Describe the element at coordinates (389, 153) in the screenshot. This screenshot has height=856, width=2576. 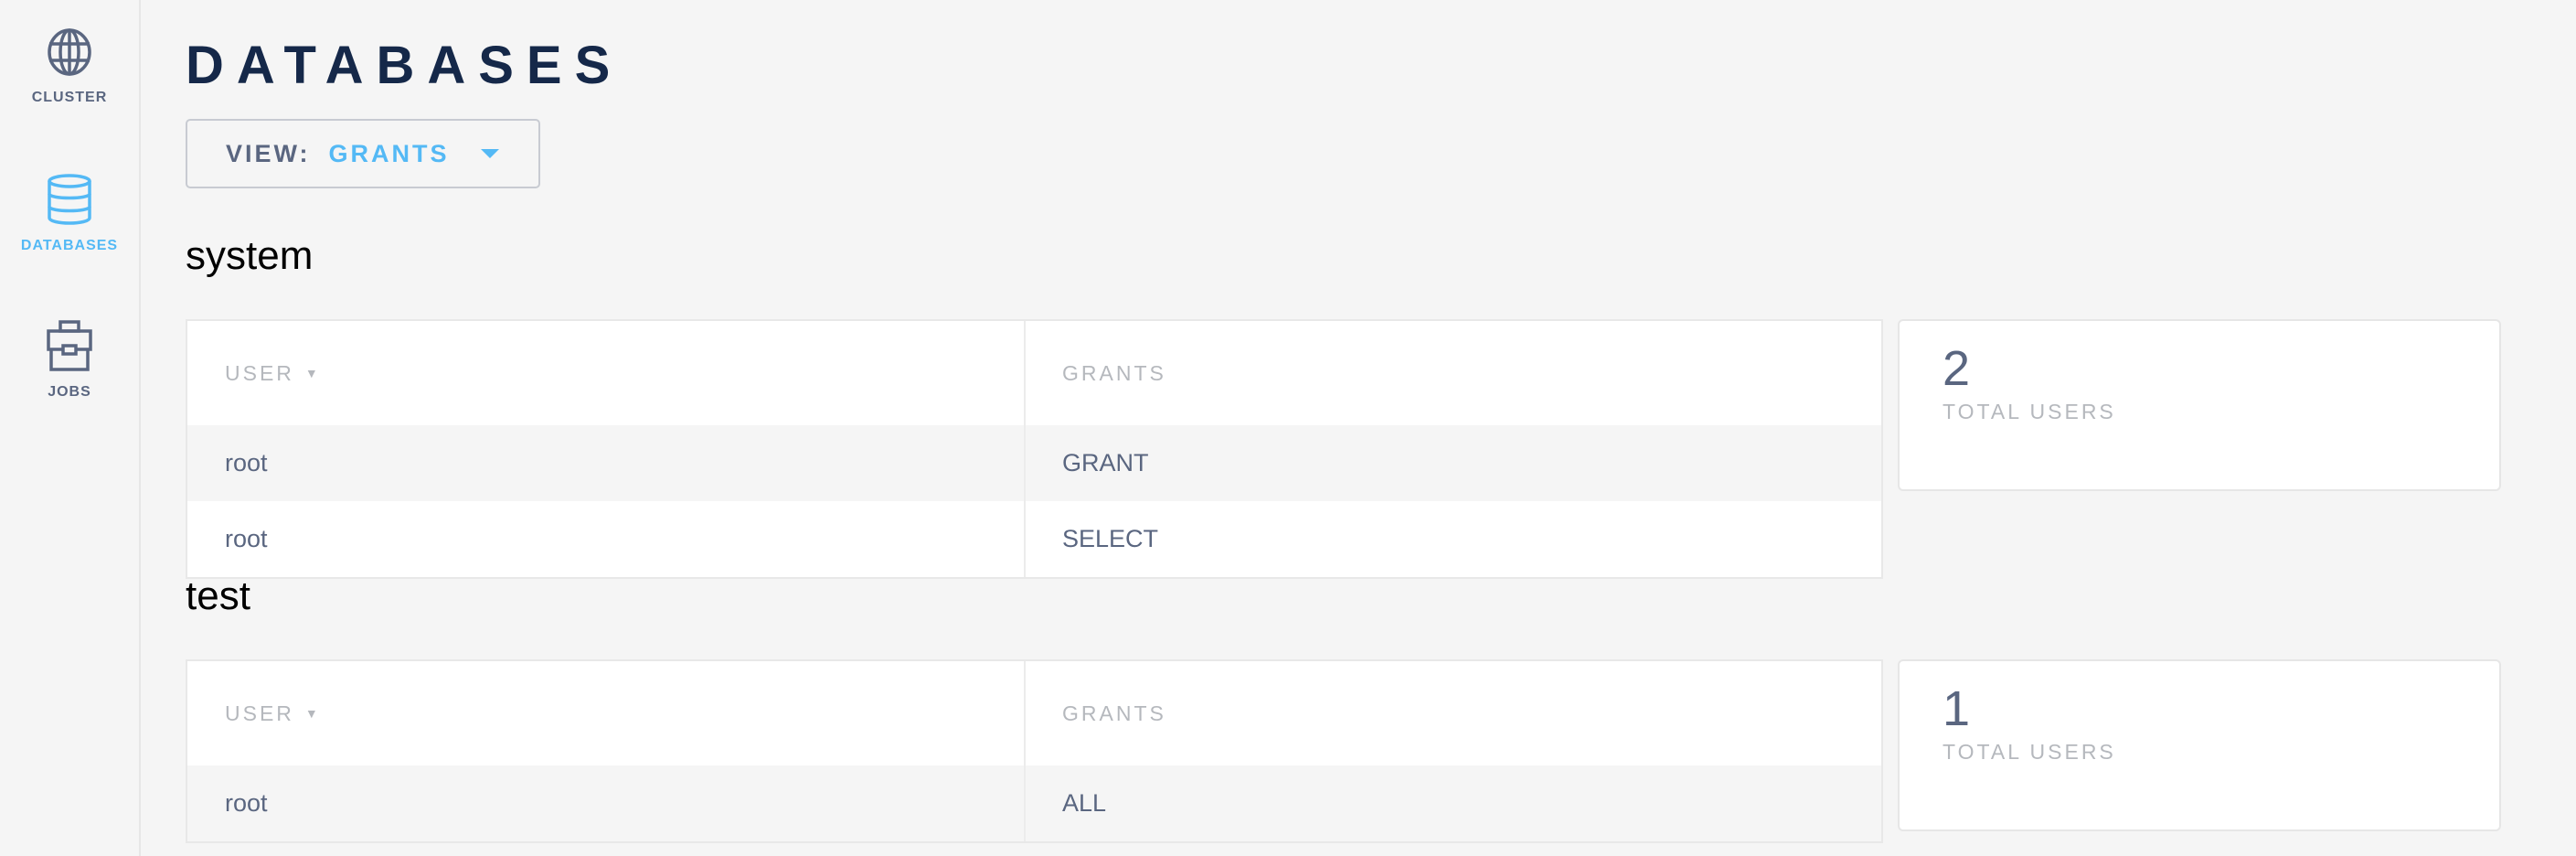
I see `view-value: GRANTS` at that location.